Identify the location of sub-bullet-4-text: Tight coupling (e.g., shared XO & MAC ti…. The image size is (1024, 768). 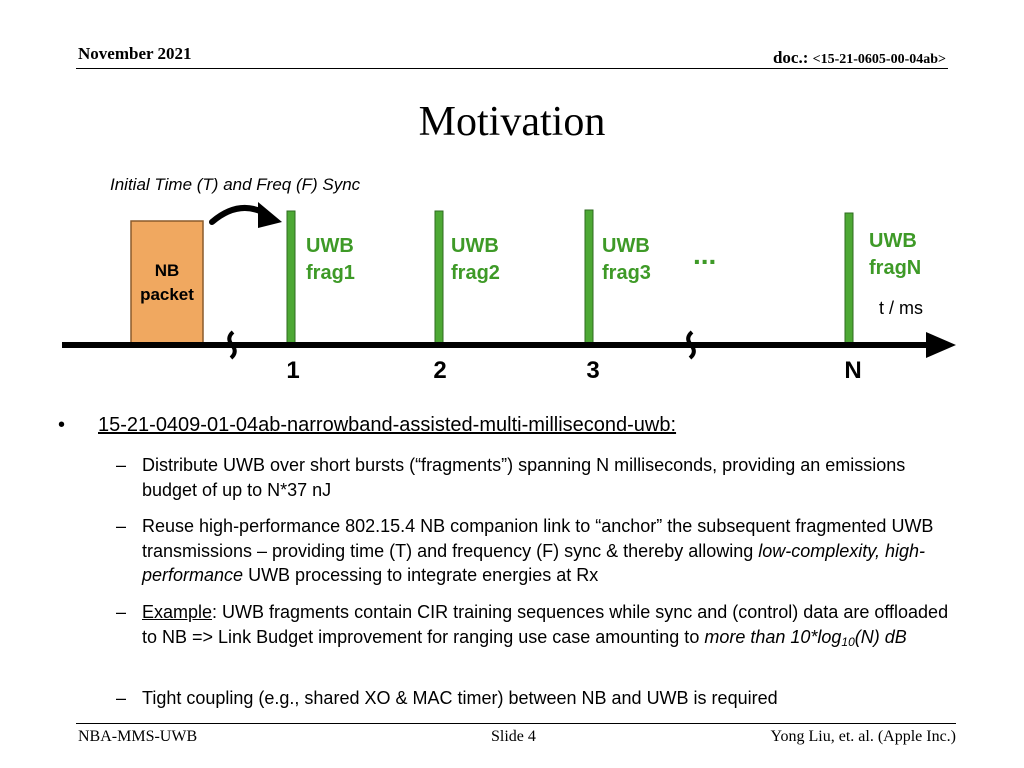
(460, 698).